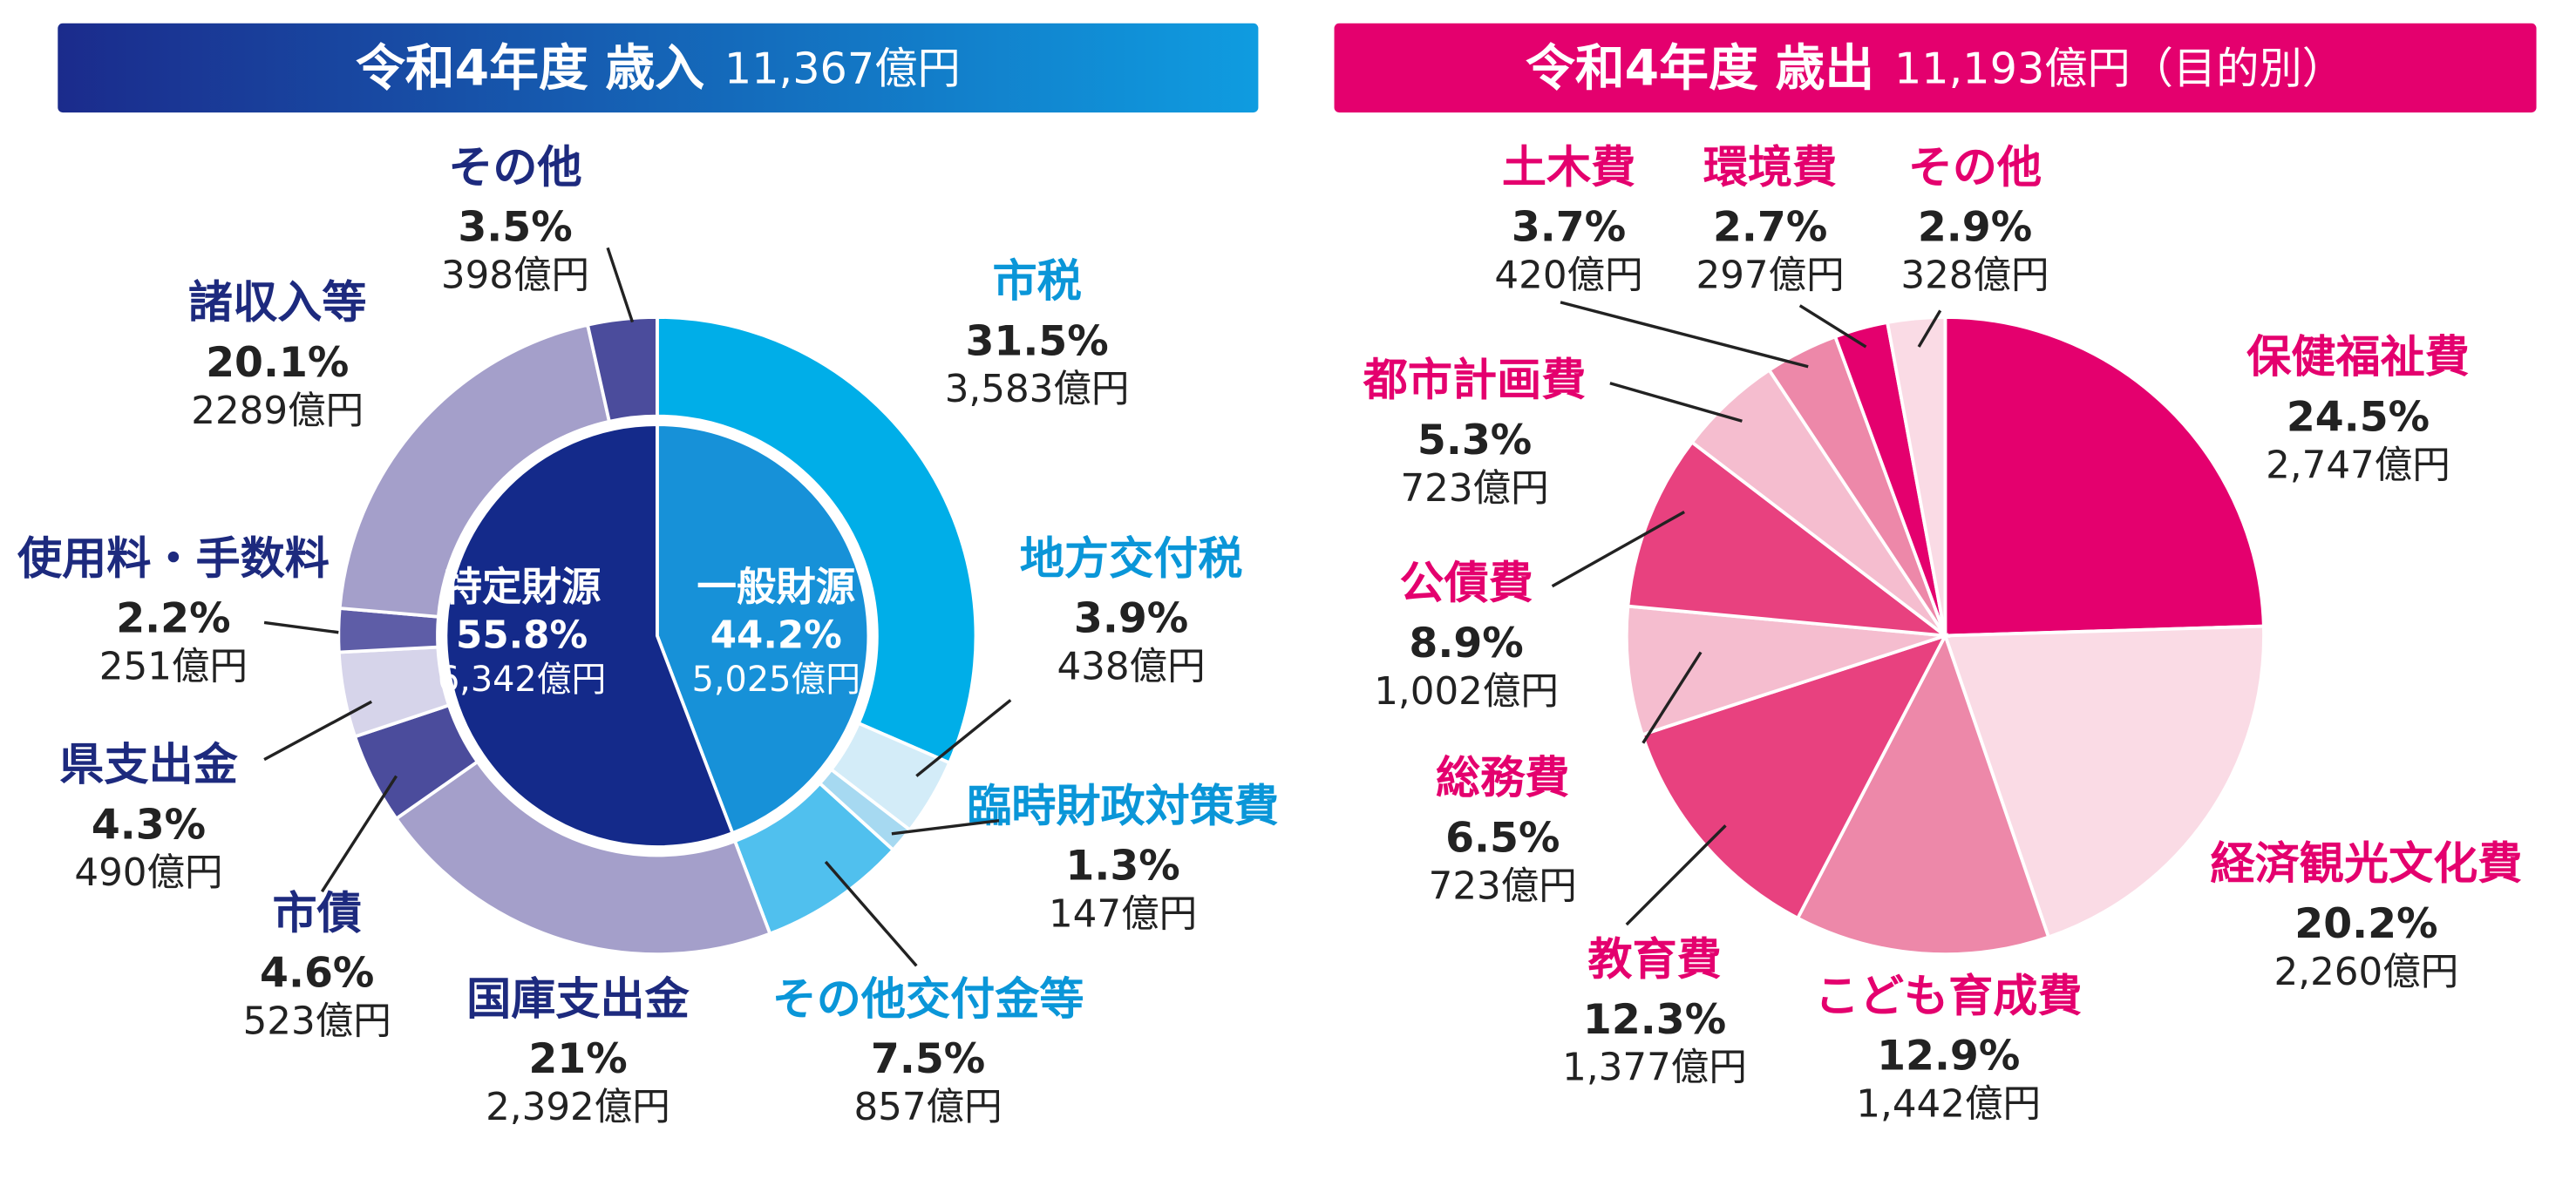  Describe the element at coordinates (149, 825) in the screenshot. I see `label-value: 4.3%` at that location.